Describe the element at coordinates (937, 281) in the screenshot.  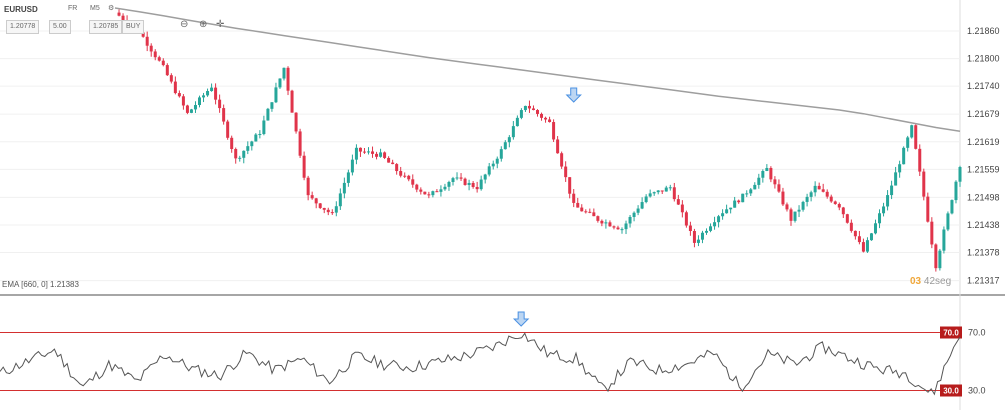
I see `timer-seg: 42seg` at that location.